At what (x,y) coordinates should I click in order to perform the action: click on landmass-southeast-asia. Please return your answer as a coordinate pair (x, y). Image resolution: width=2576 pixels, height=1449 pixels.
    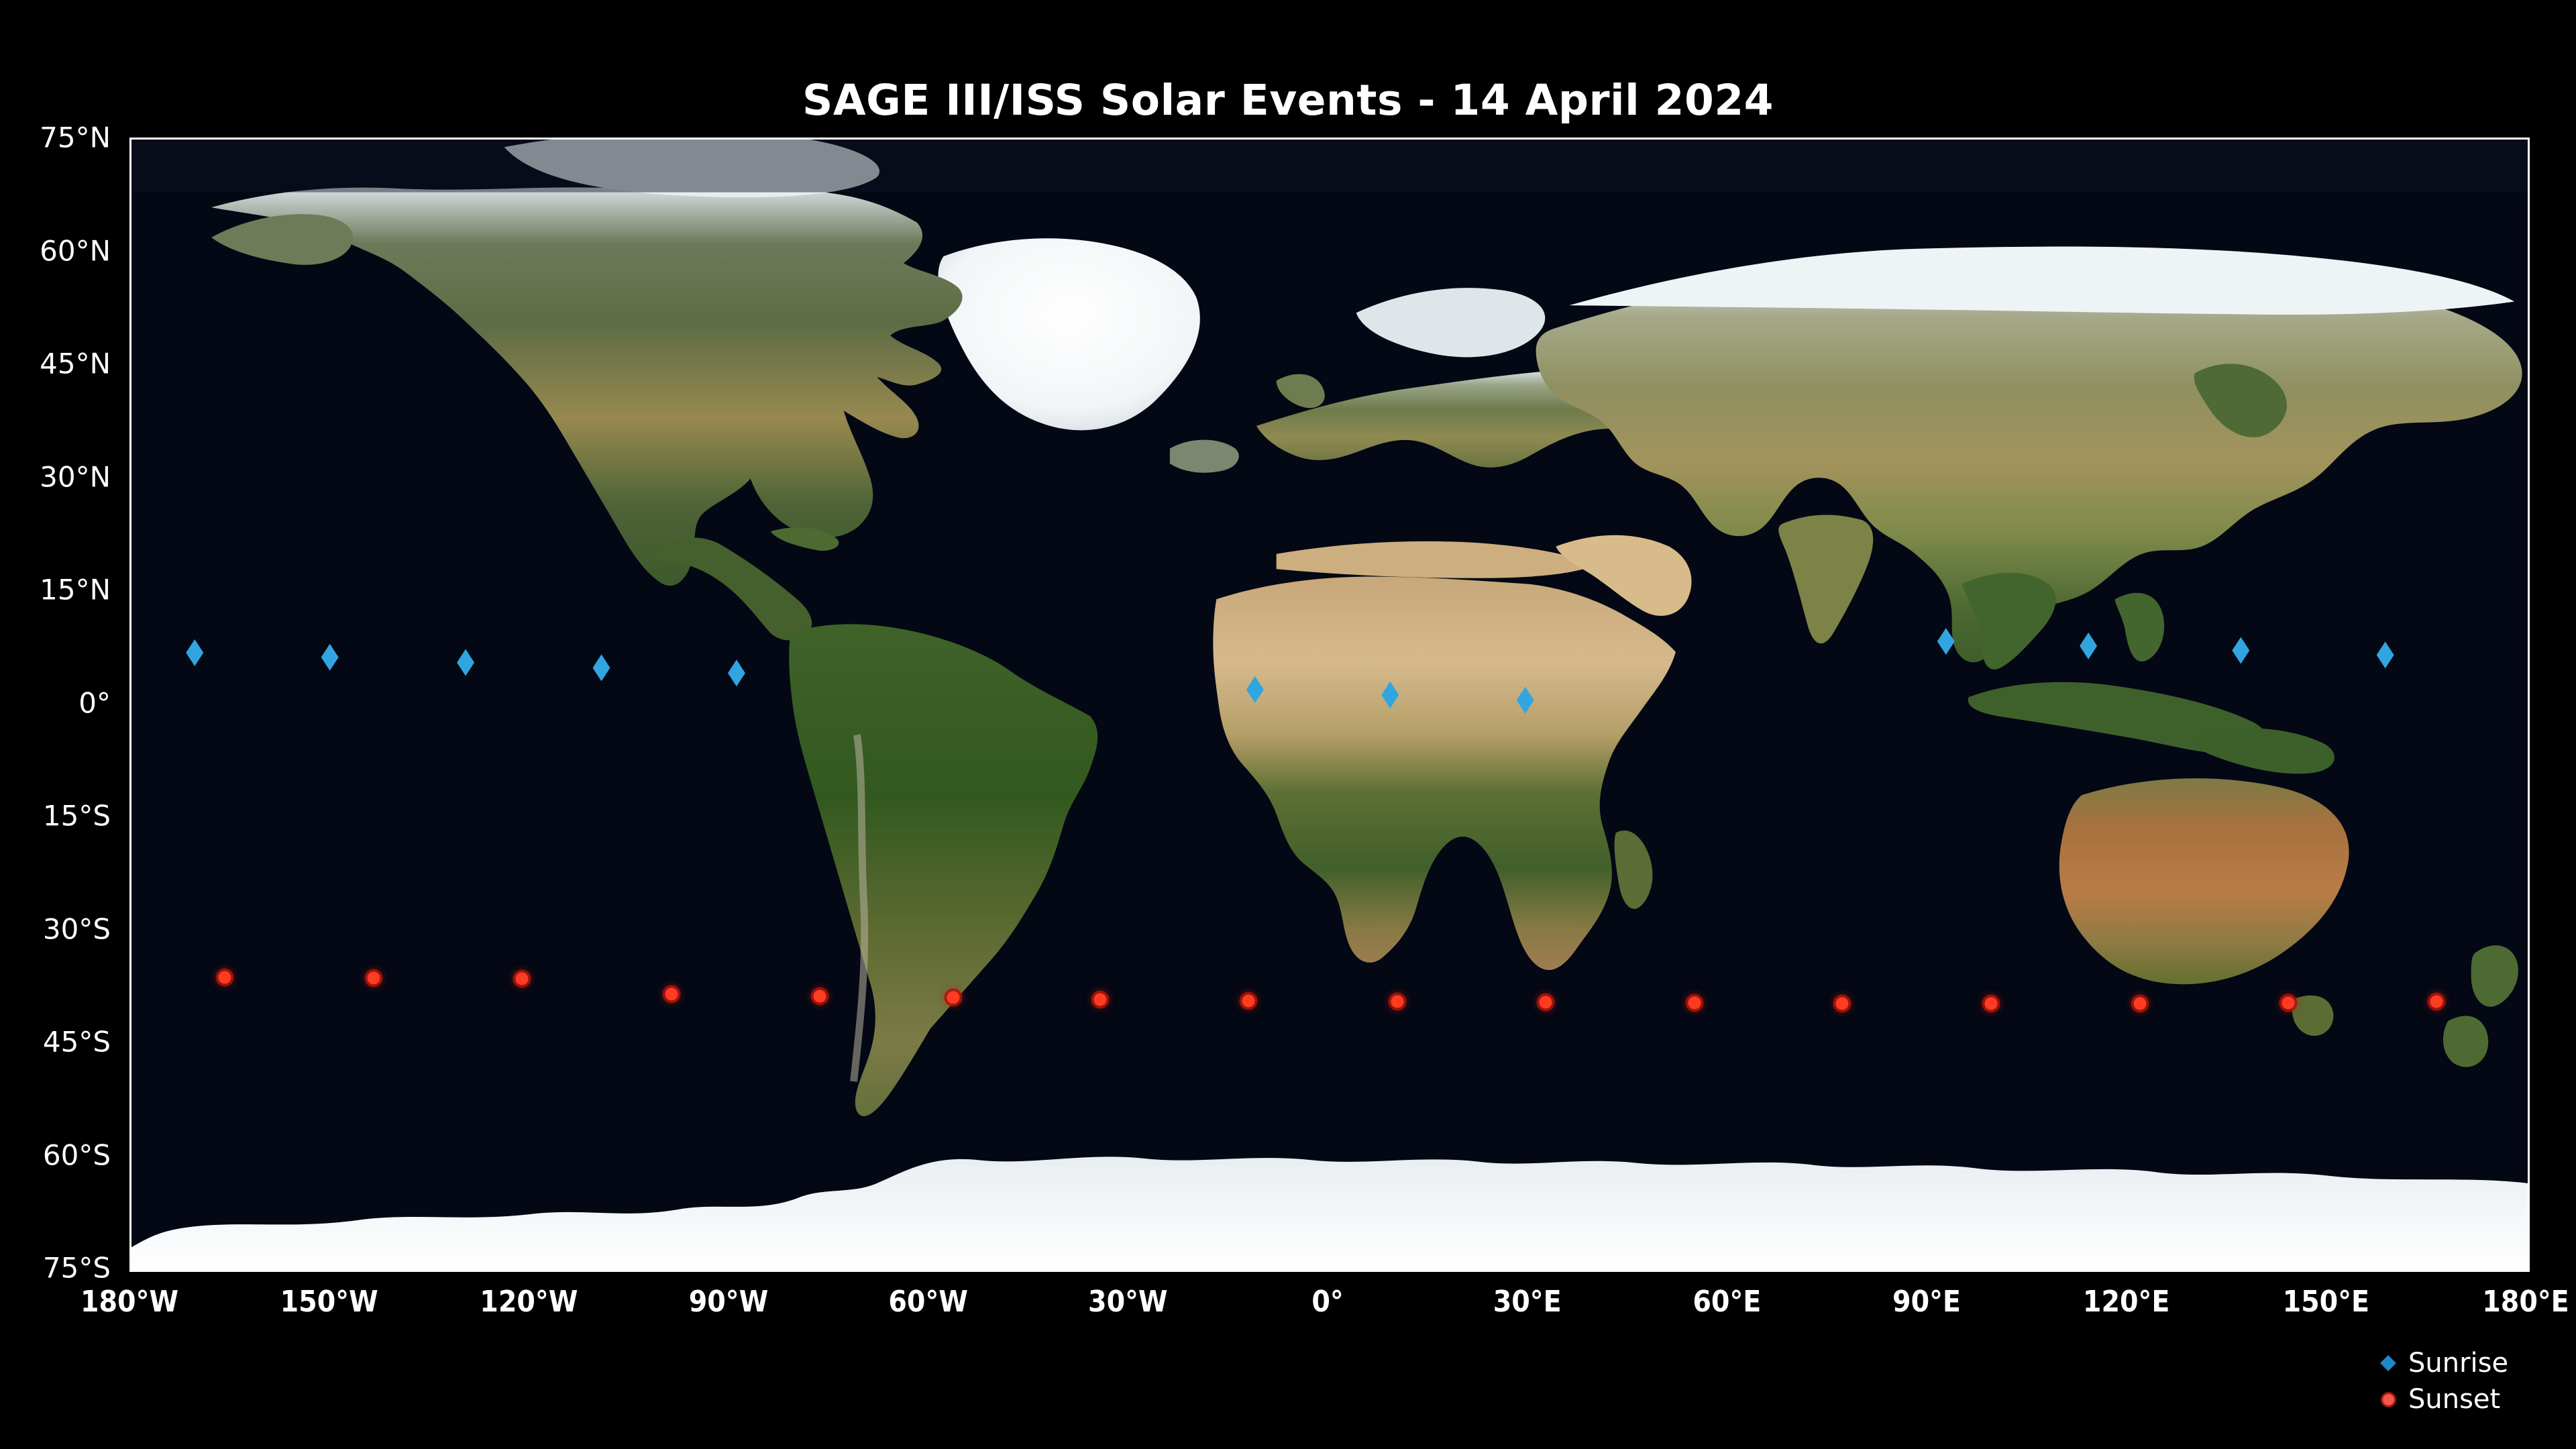
    Looking at the image, I should click on (2009, 620).